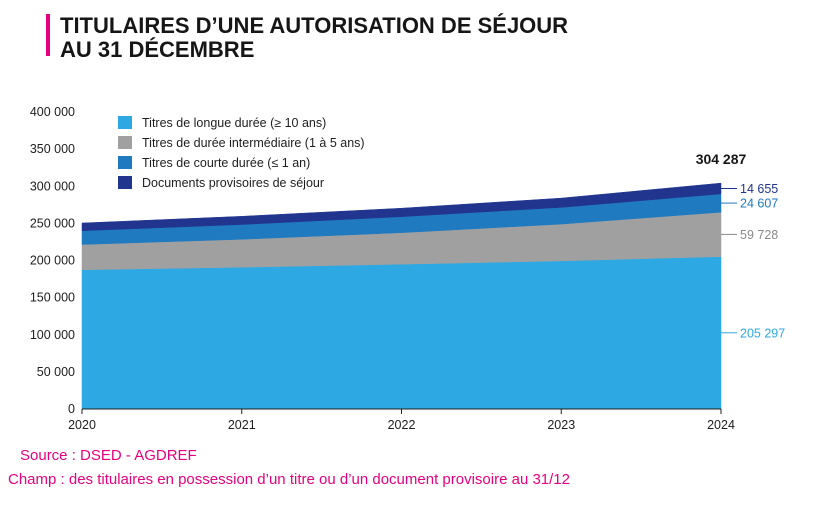 Image resolution: width=822 pixels, height=520 pixels. Describe the element at coordinates (721, 425) in the screenshot. I see `x-tick-label: 2024` at that location.